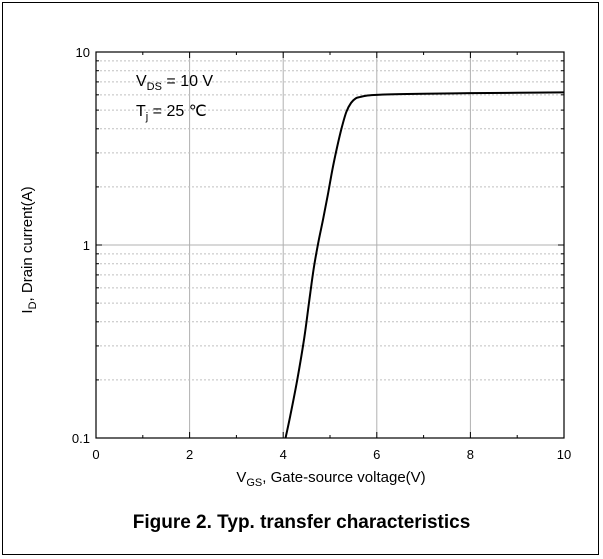 Image resolution: width=603 pixels, height=559 pixels. What do you see at coordinates (343, 477) in the screenshot?
I see `x-axis-label-rest: , Gate-source voltage(V)` at bounding box center [343, 477].